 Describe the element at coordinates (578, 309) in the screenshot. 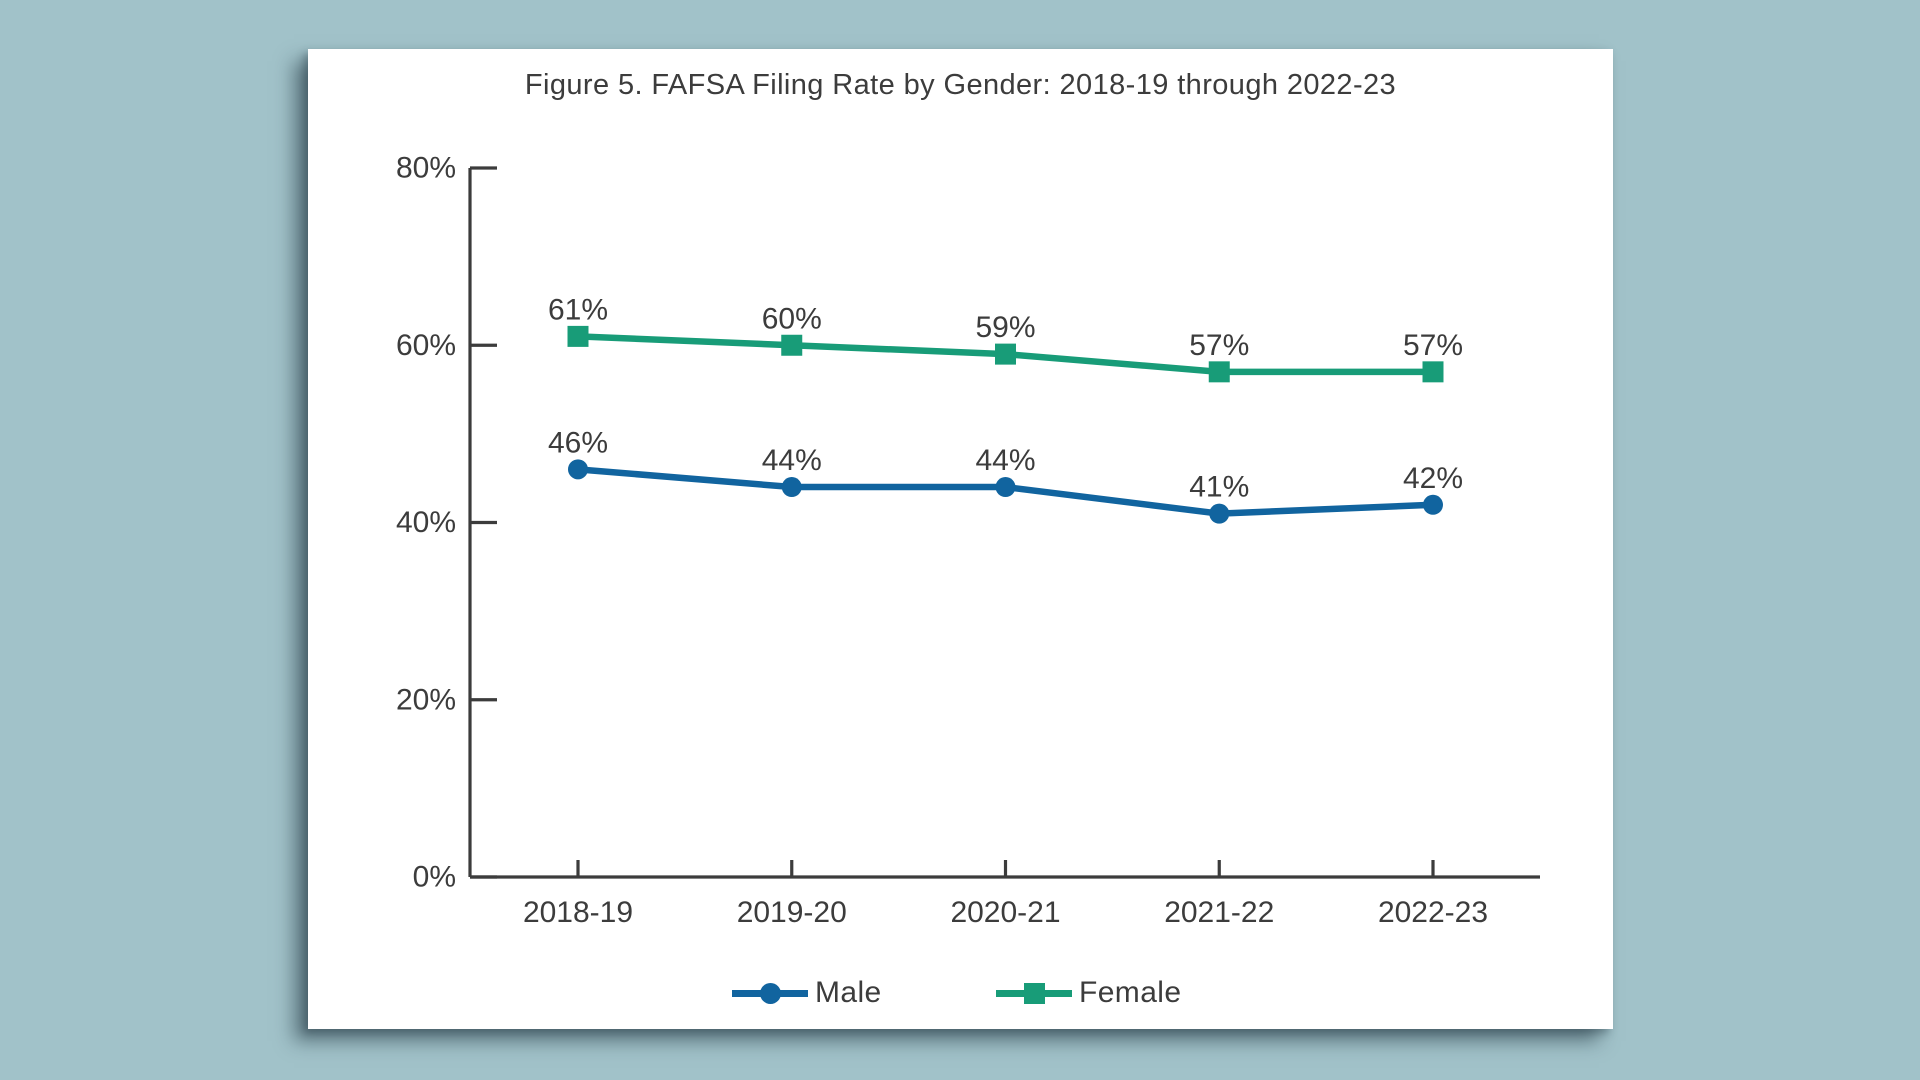

I see `data-label-female: 61%` at that location.